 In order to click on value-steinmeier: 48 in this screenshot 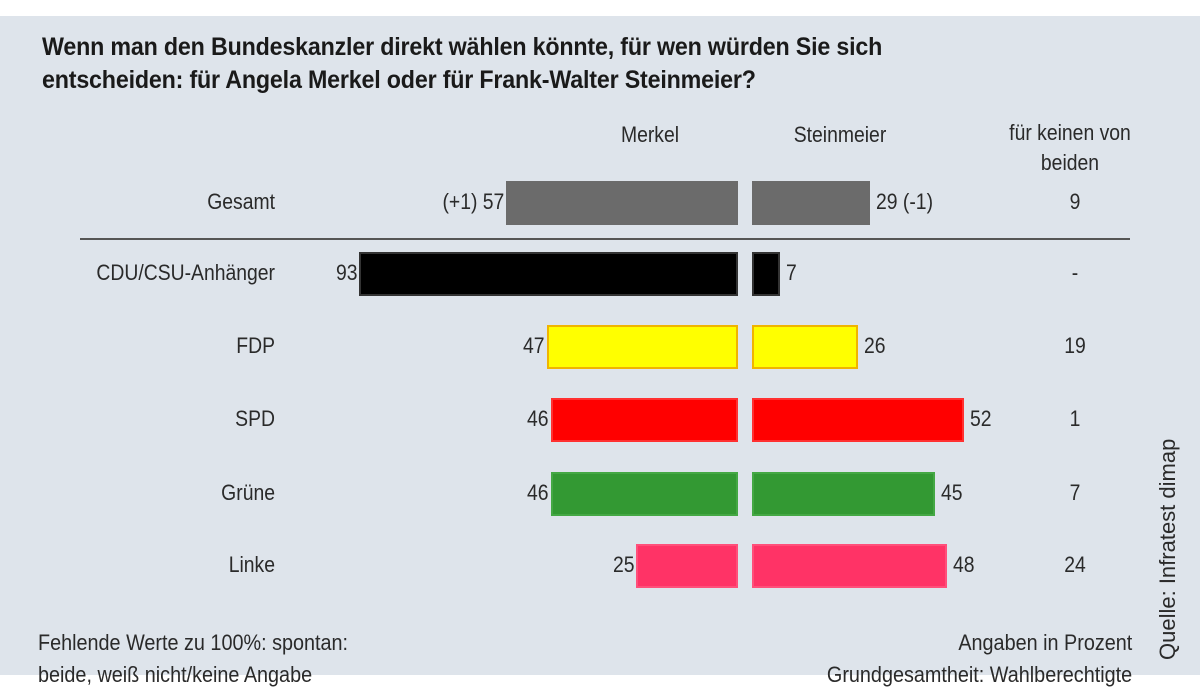, I will do `click(964, 564)`.